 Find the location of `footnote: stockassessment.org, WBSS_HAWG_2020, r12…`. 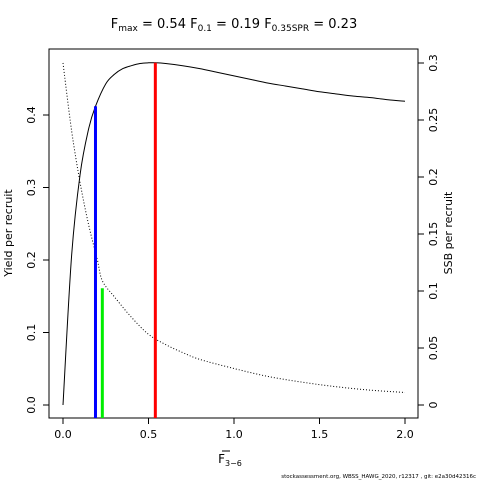

footnote: stockassessment.org, WBSS_HAWG_2020, r12… is located at coordinates (378, 477).